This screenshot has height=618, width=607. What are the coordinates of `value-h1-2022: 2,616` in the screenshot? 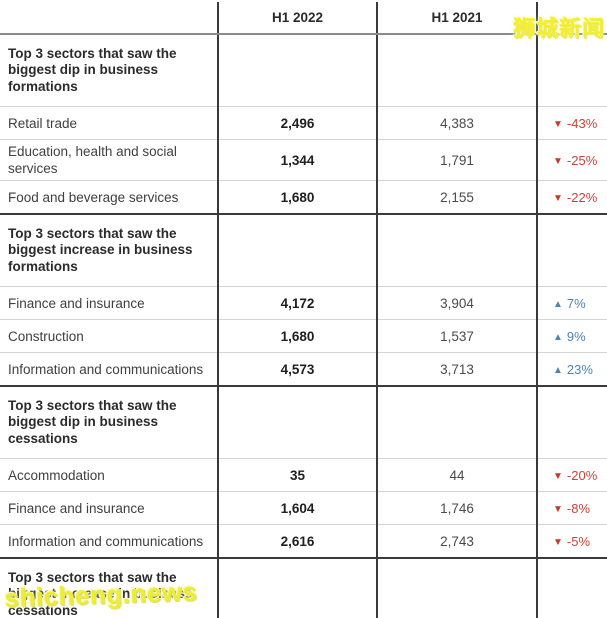 It's located at (298, 541).